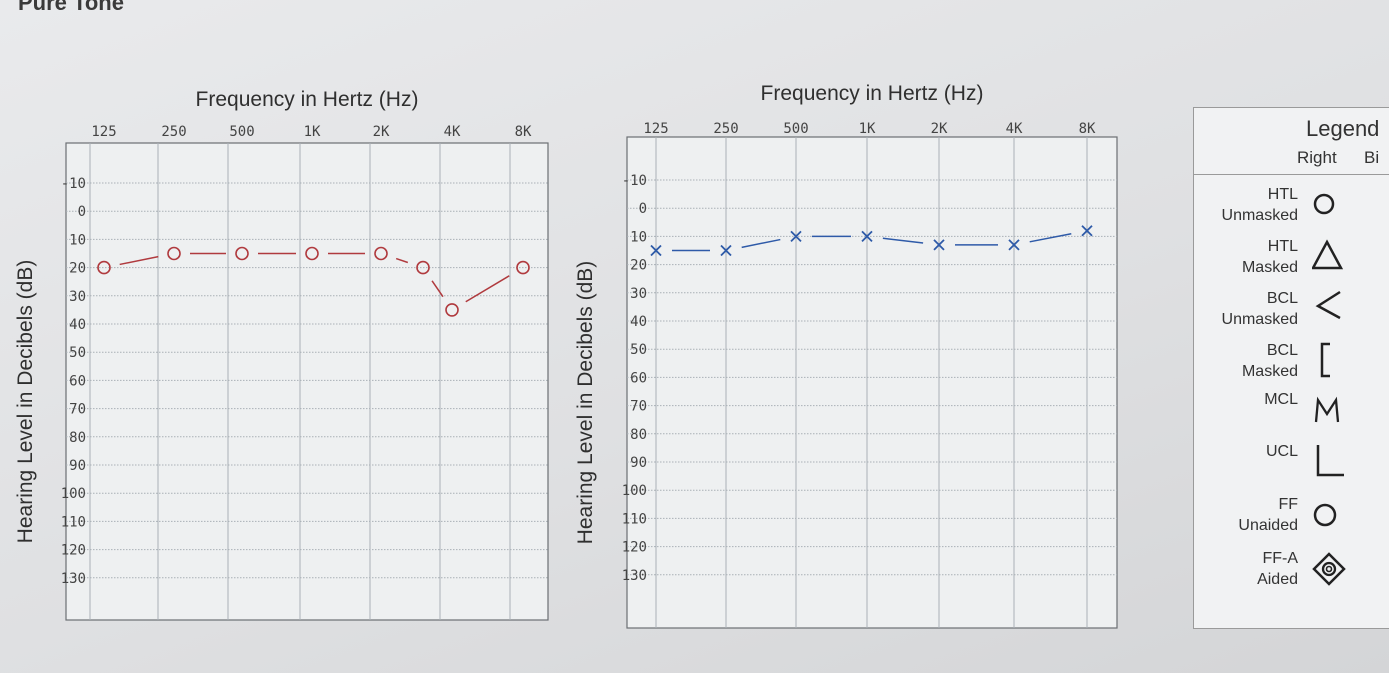 Image resolution: width=1389 pixels, height=673 pixels. What do you see at coordinates (1327, 409) in the screenshot?
I see `m-symbol-icon` at bounding box center [1327, 409].